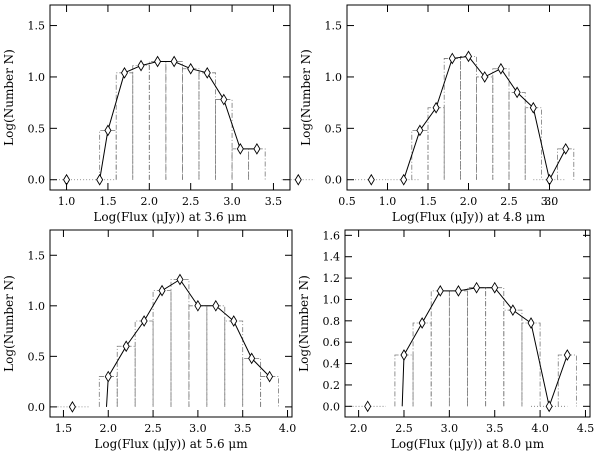 This screenshot has height=451, width=600. Describe the element at coordinates (171, 444) in the screenshot. I see `x-axis-label: Log(Flux (μJy)) at 5.6 μm` at that location.